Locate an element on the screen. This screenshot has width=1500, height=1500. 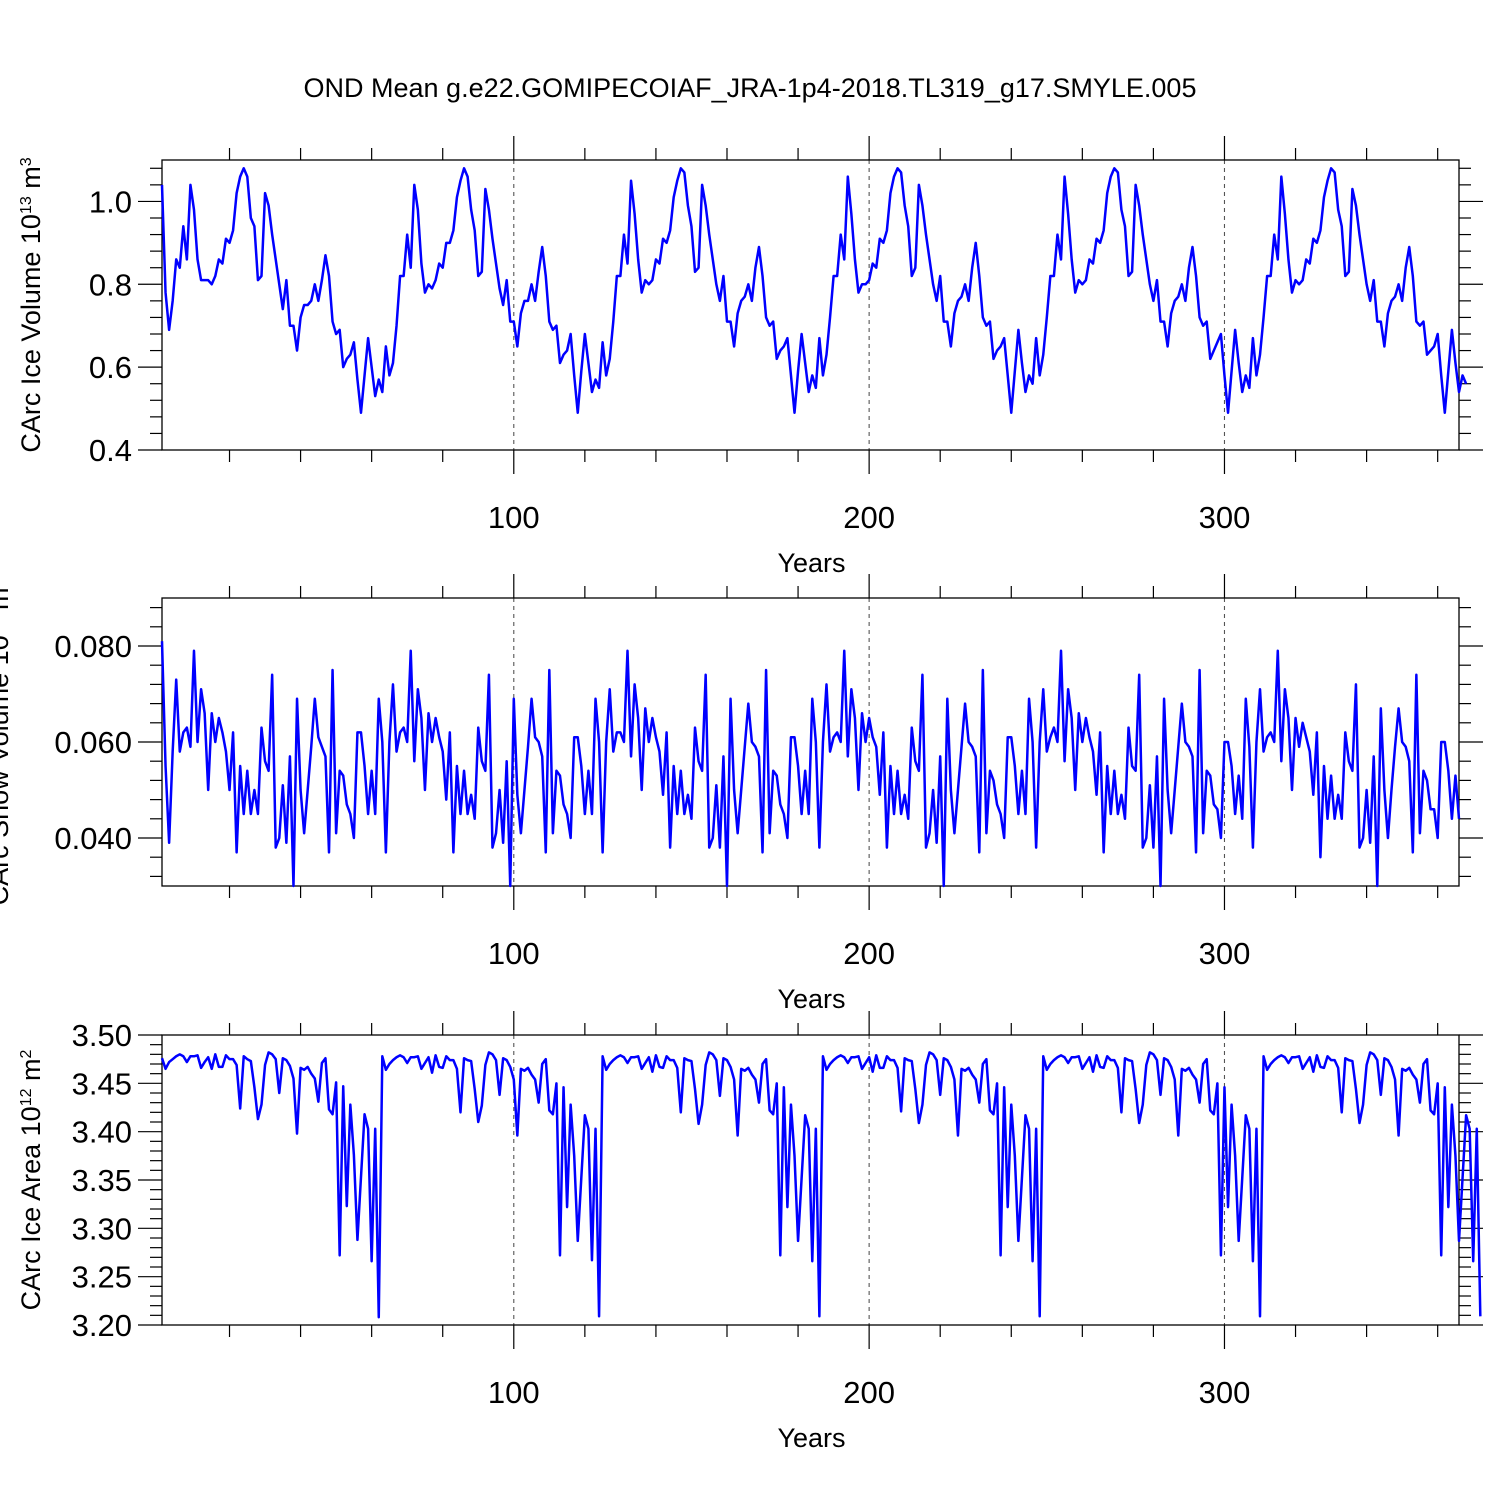
y-tick-label: 3.30 is located at coordinates (102, 1228).